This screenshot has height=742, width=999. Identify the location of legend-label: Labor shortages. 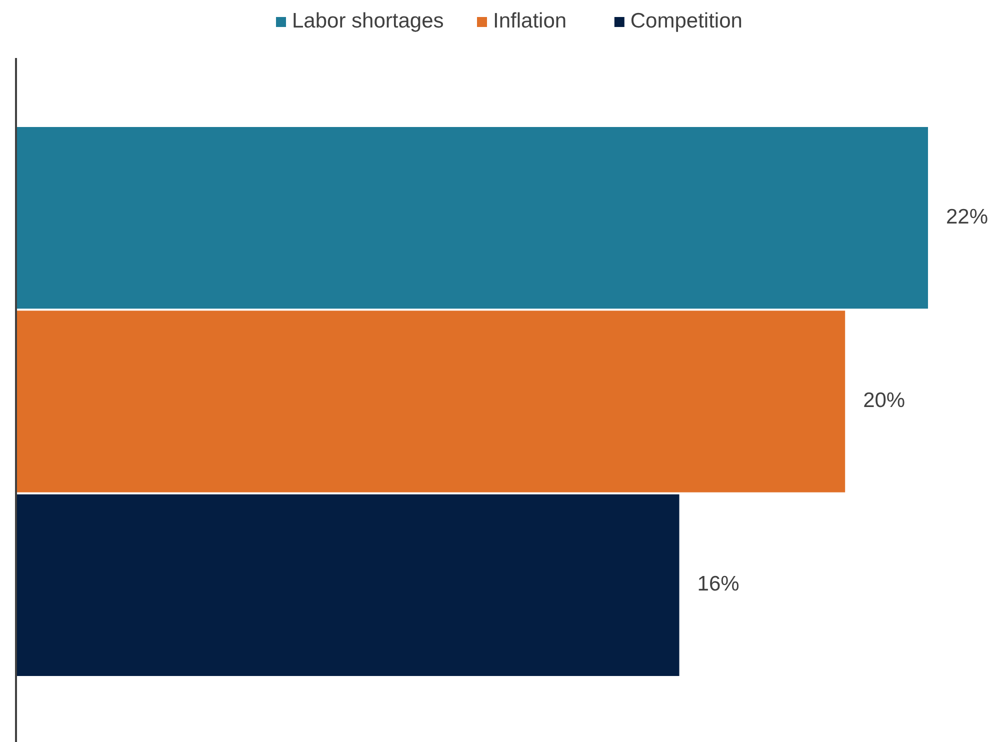
(368, 21).